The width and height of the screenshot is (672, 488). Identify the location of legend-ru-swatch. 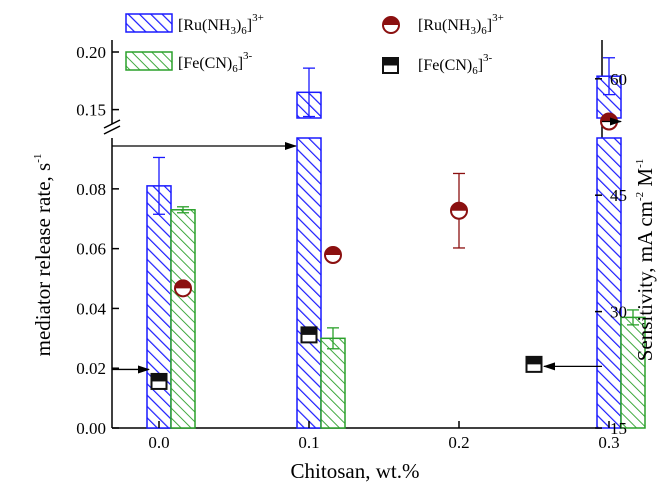
(149, 23).